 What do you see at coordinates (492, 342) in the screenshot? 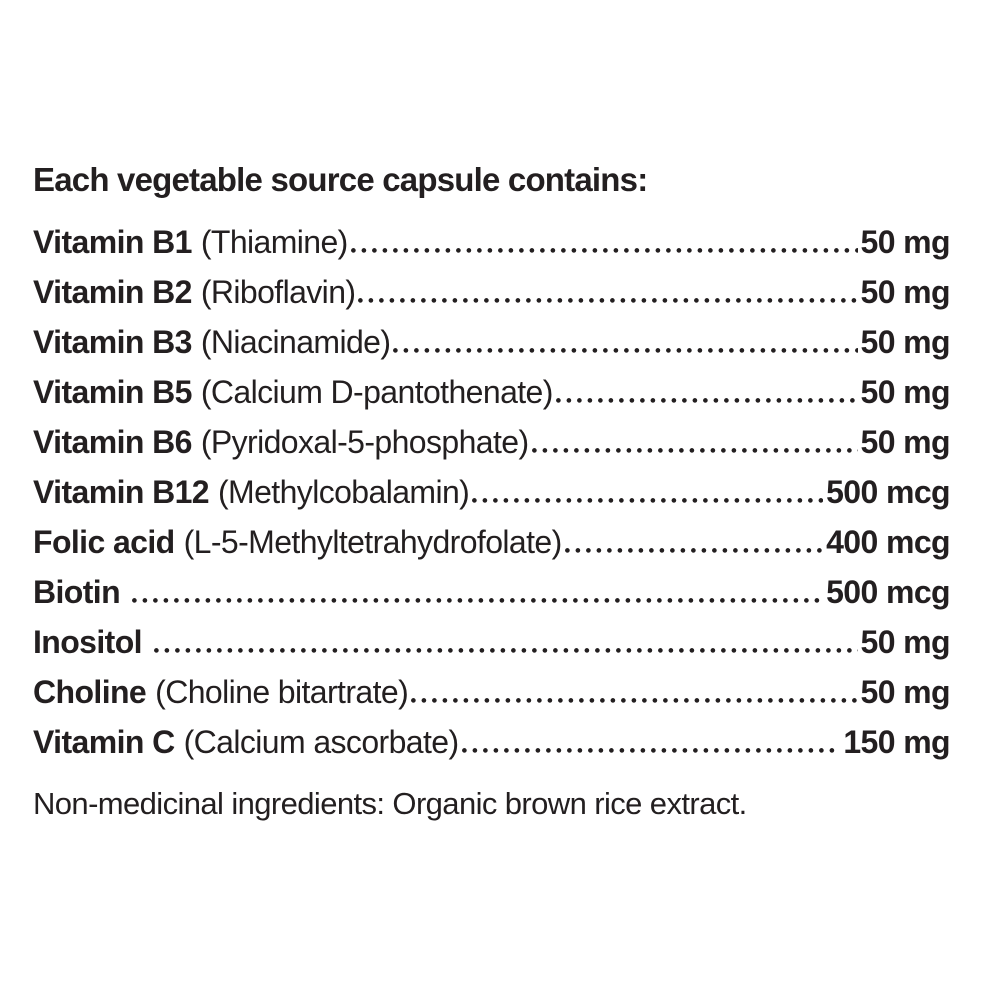
I see `ingredient-row: Vitamin B3 (Niacinamide) 50 mg` at bounding box center [492, 342].